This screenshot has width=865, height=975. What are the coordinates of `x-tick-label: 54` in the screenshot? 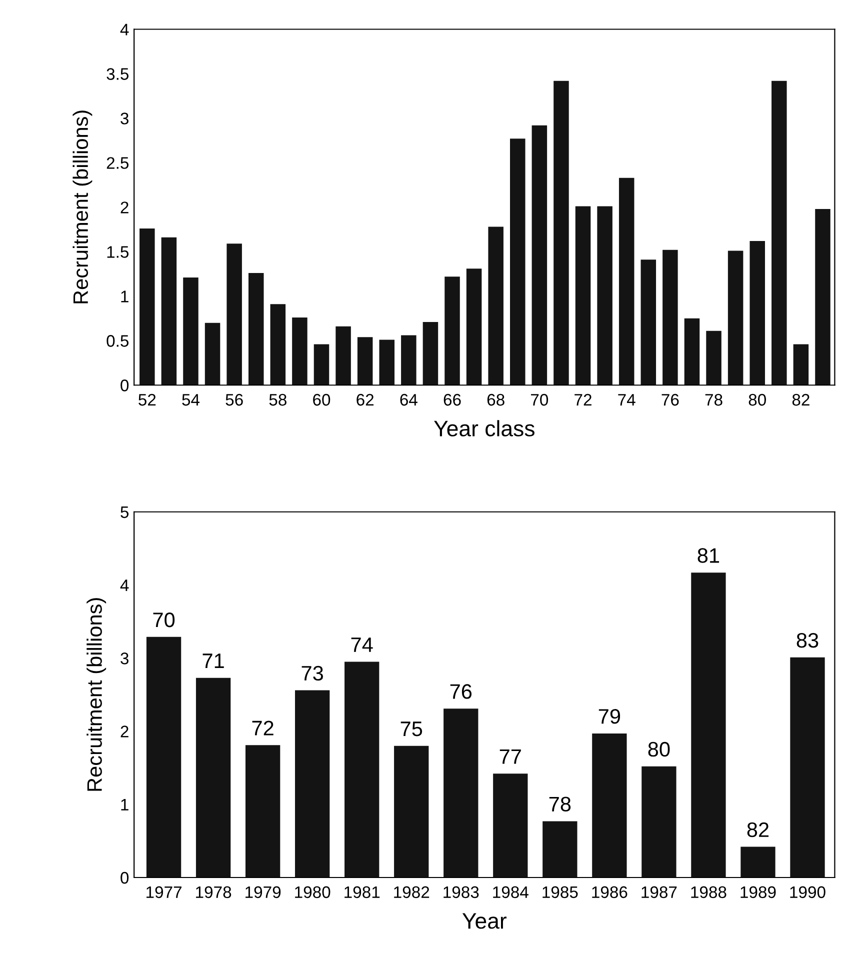 It's located at (191, 400).